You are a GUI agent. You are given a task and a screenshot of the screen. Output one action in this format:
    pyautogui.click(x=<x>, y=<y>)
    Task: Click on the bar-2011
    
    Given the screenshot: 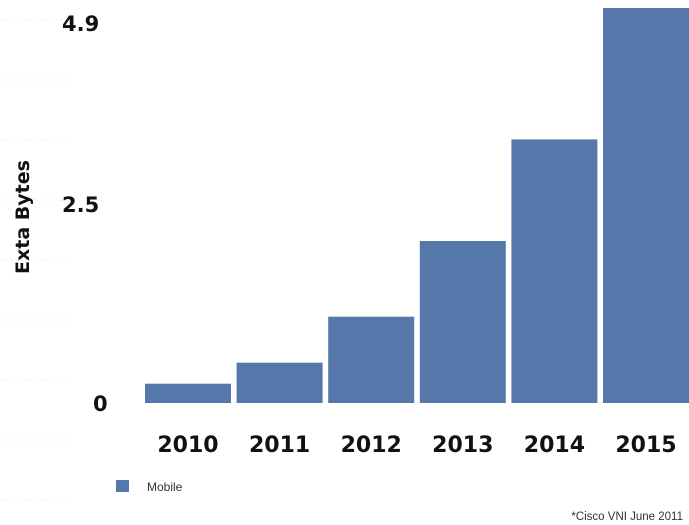 What is the action you would take?
    pyautogui.click(x=279, y=382)
    